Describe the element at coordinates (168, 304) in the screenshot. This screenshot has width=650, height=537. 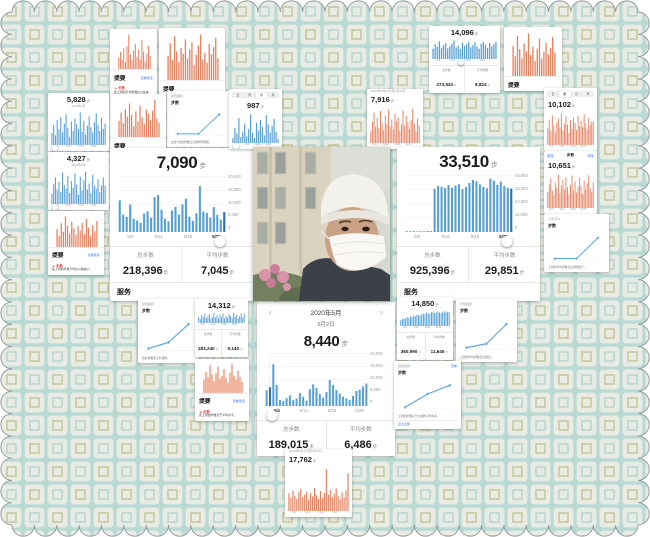
I see `trend-header: 健身趋势` at that location.